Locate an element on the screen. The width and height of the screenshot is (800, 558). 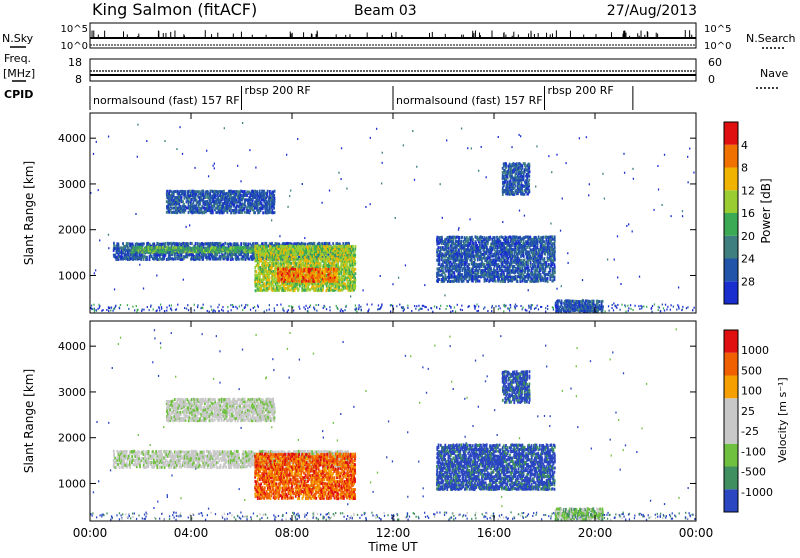
cpid-label: CPID is located at coordinates (18, 94).